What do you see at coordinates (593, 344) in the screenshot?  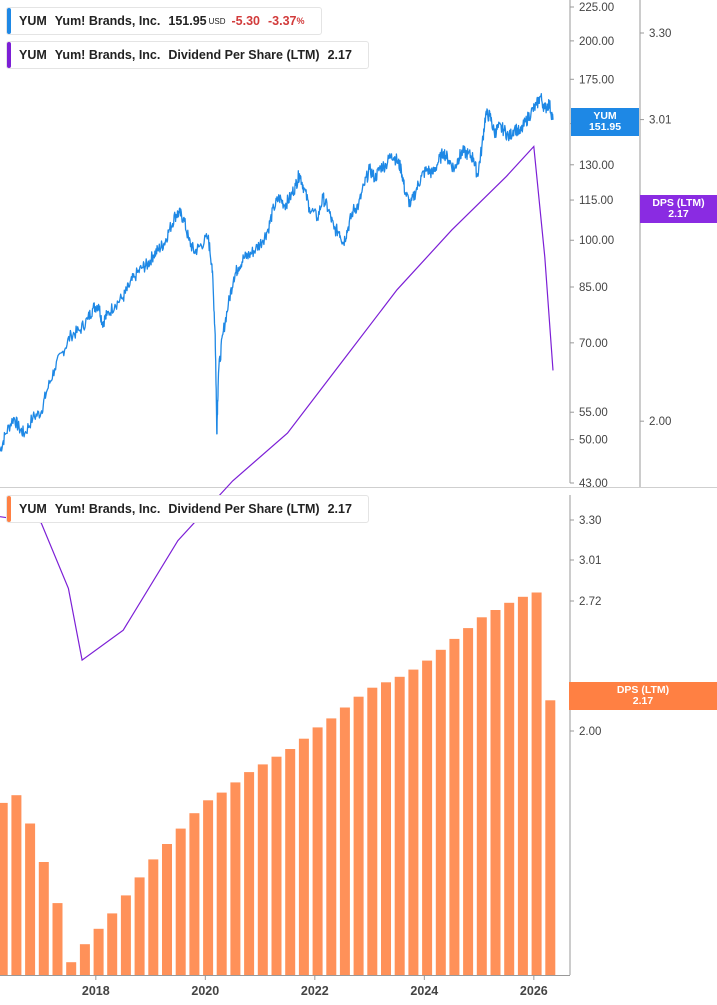 I see `left-axis-tick-label: 70.00` at bounding box center [593, 344].